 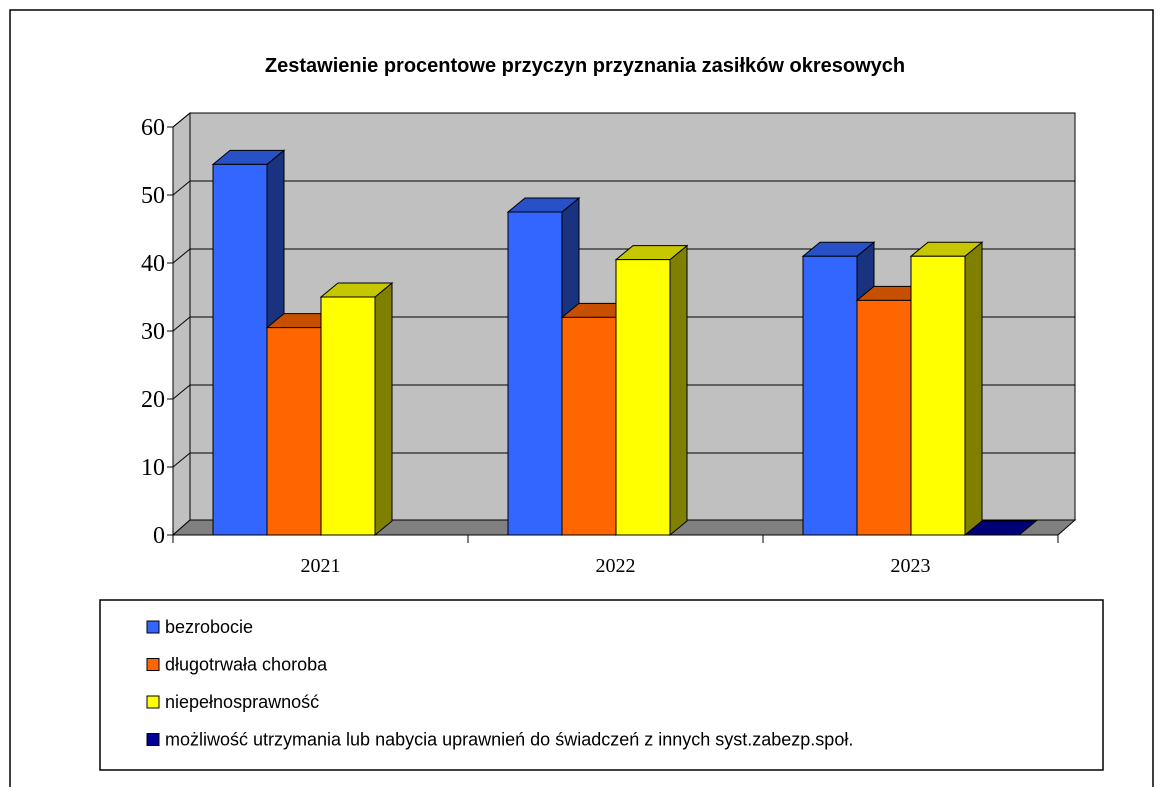 I want to click on legend-label: długotrwała choroba, so click(x=246, y=665).